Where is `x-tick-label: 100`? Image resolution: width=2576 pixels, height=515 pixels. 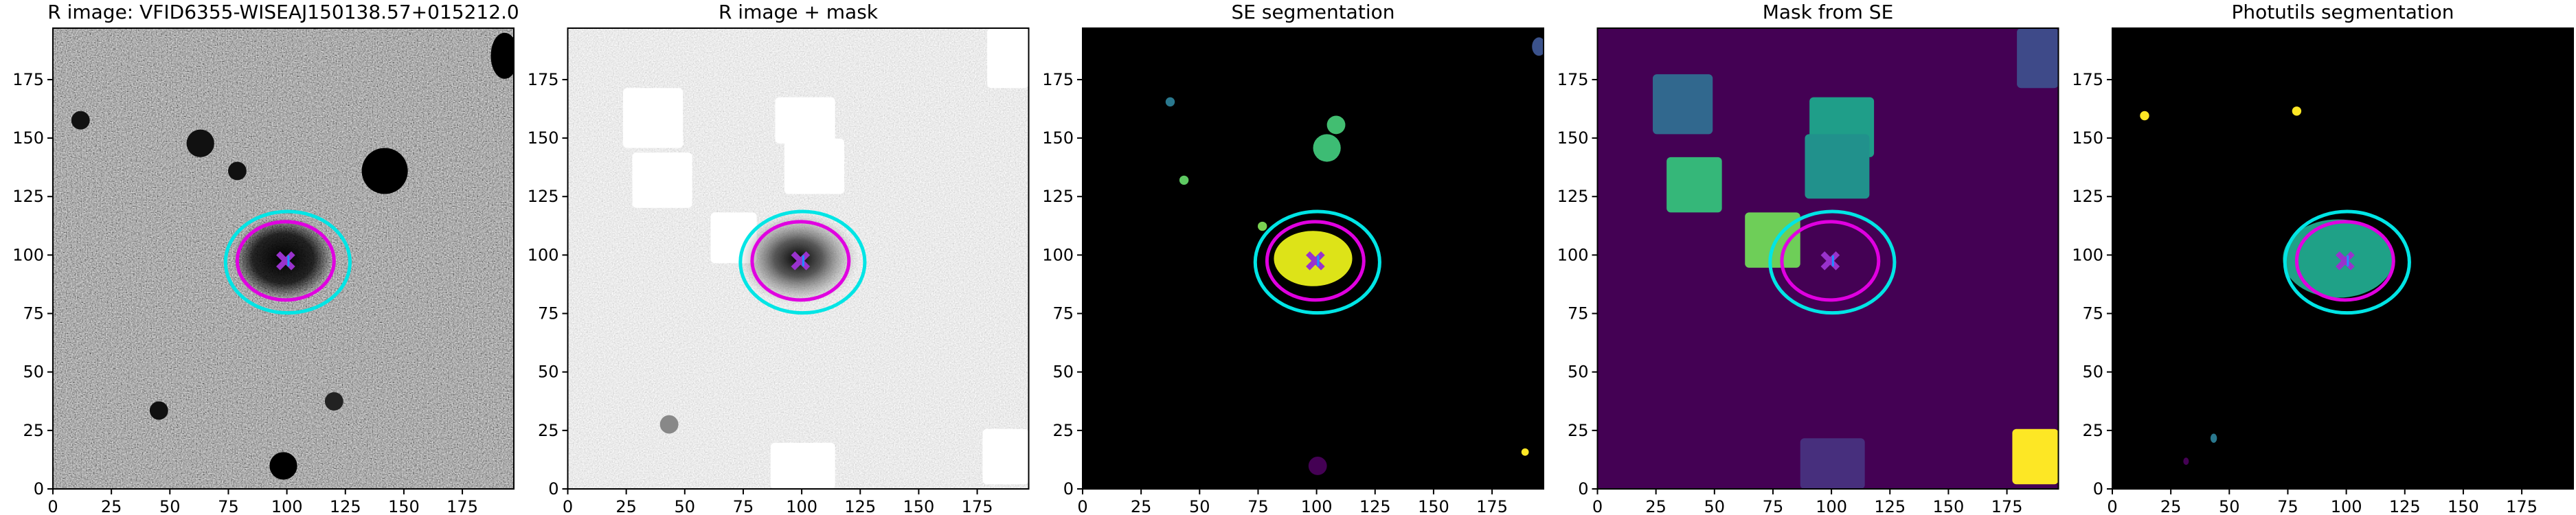 x-tick-label: 100 is located at coordinates (1317, 506).